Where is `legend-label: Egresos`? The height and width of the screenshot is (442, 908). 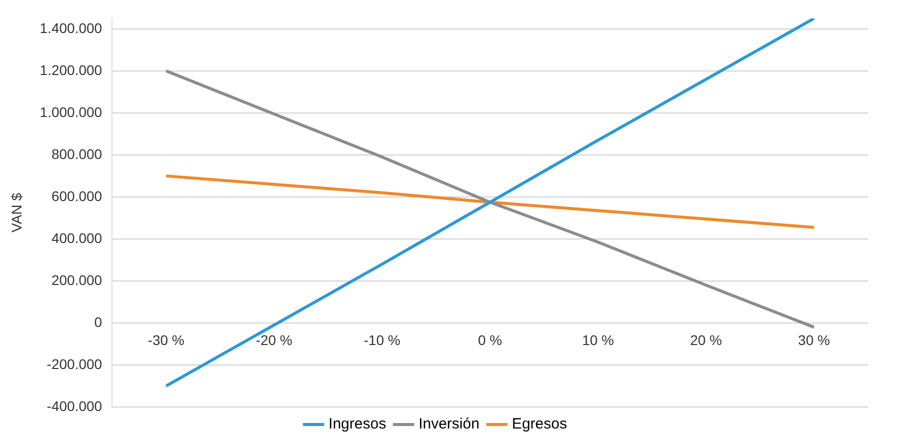 legend-label: Egresos is located at coordinates (539, 424).